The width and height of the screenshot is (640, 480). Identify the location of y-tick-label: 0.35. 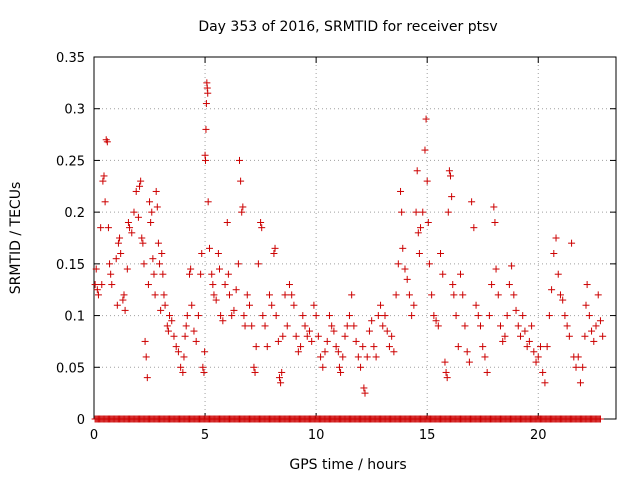
(70, 58).